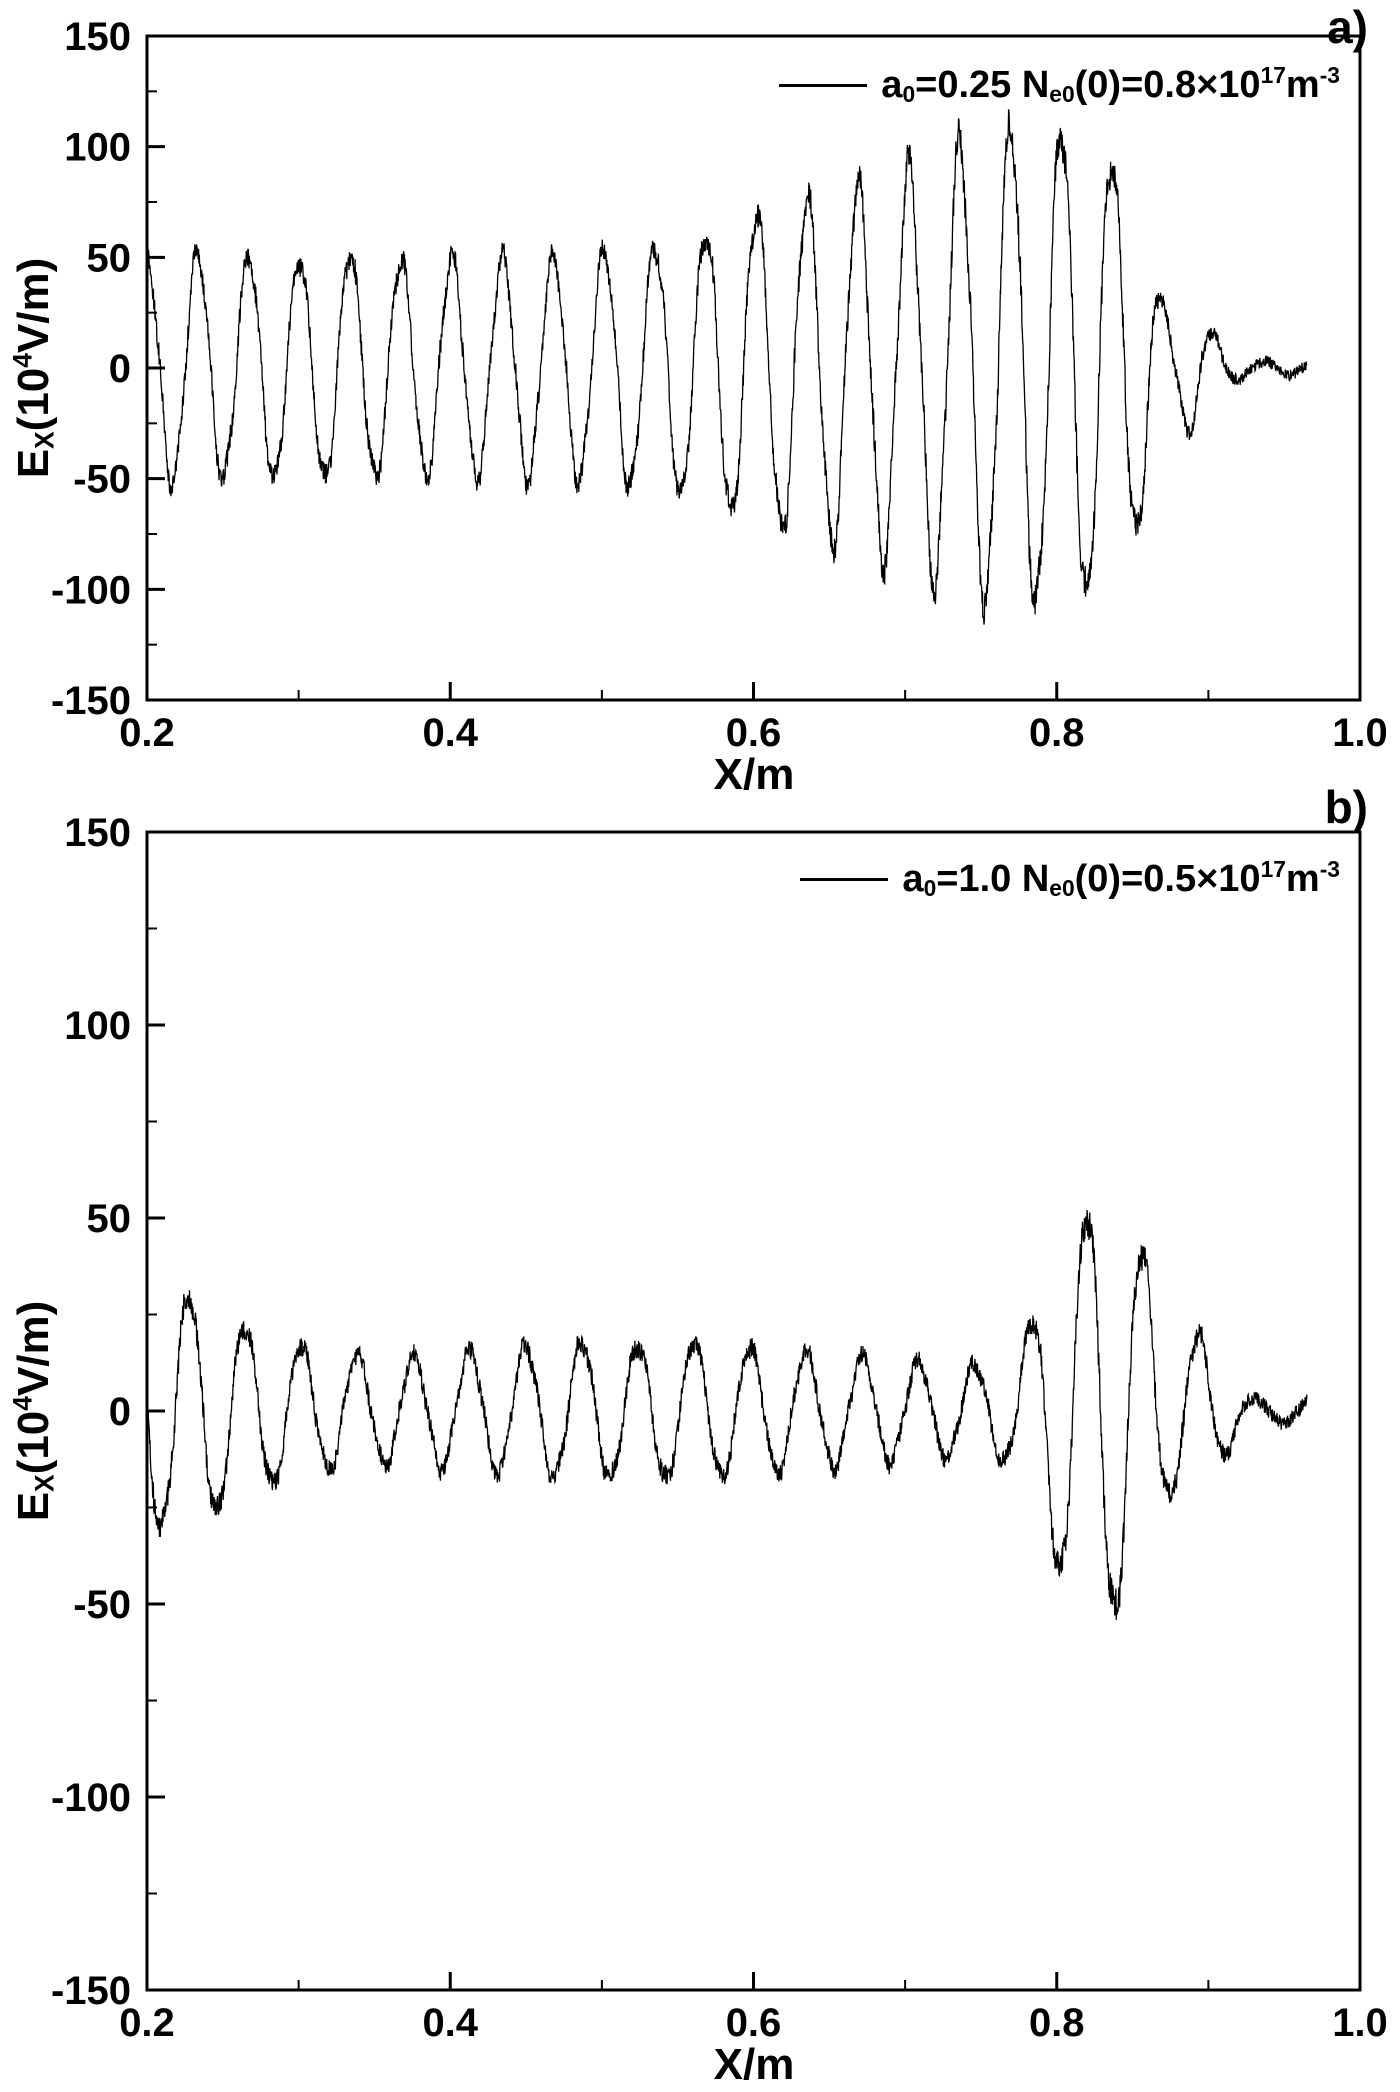  I want to click on legend: a0=0.25 Ne0(0)=0.8×1017m-3, so click(1059, 85).